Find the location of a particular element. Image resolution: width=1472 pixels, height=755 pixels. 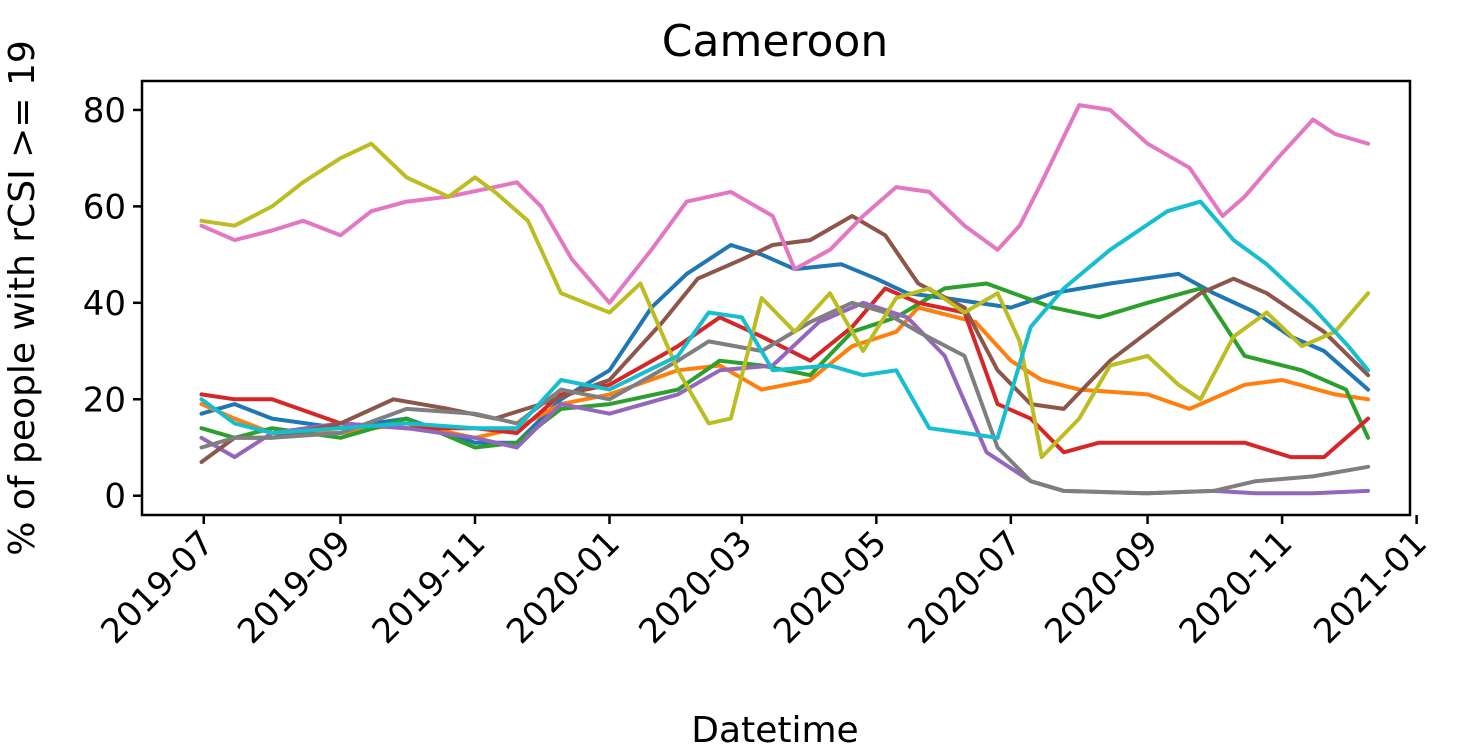

x-tick-label: 2019-09 is located at coordinates (294, 587).